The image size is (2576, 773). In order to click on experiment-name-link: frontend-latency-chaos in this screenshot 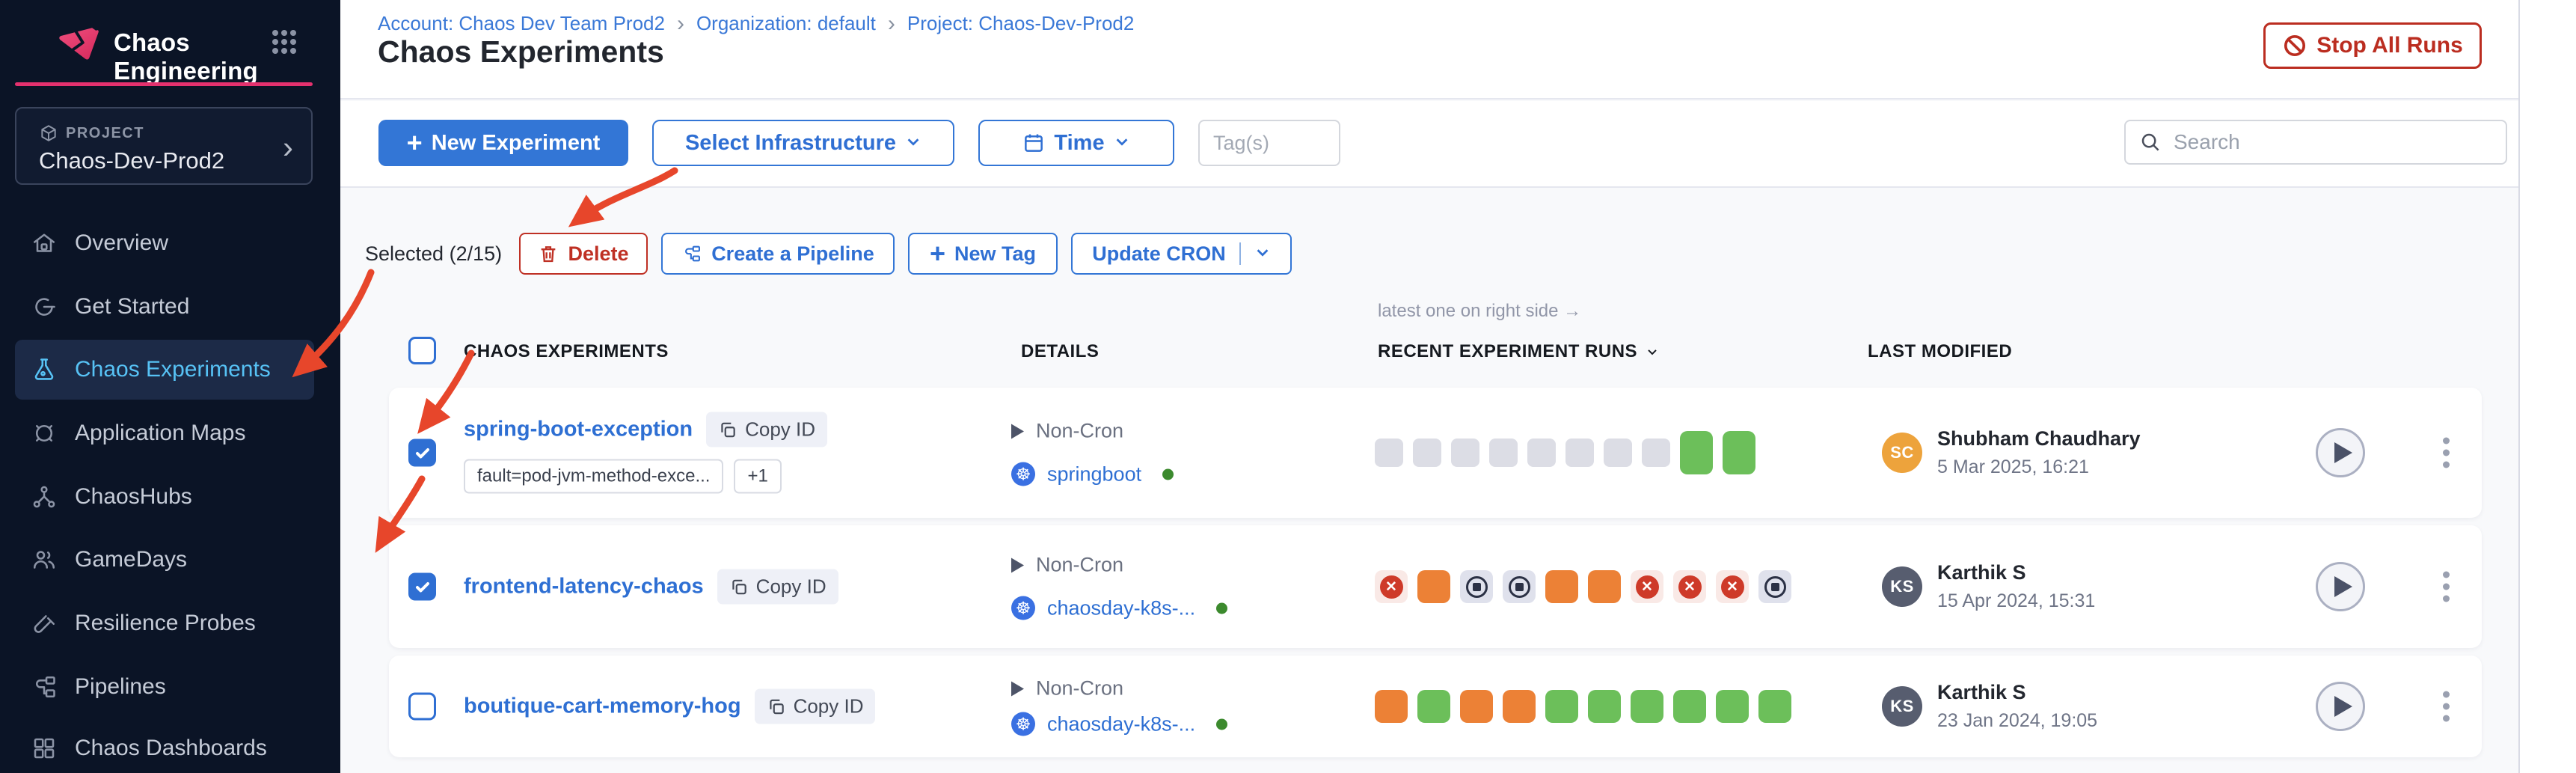, I will do `click(584, 586)`.